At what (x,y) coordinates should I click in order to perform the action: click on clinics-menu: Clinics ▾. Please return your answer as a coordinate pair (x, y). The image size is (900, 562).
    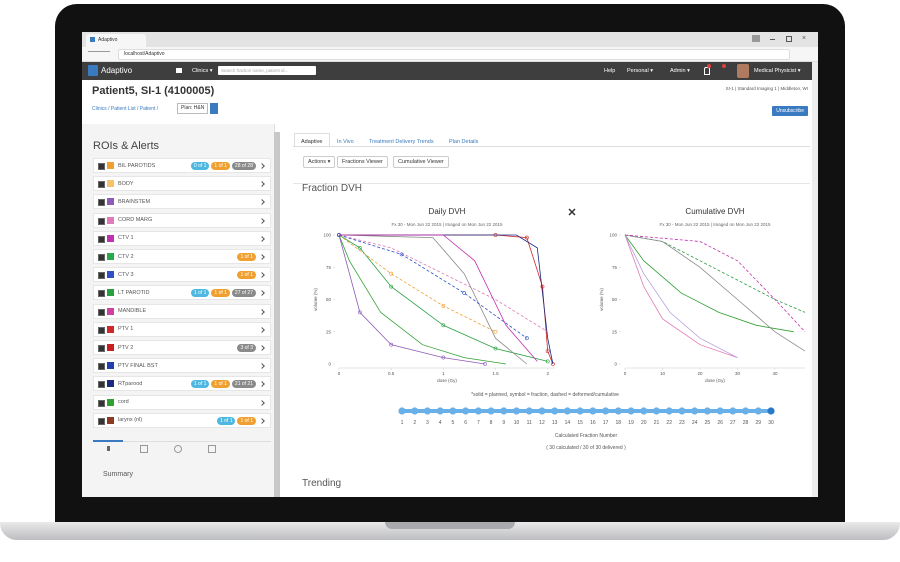
    Looking at the image, I should click on (202, 71).